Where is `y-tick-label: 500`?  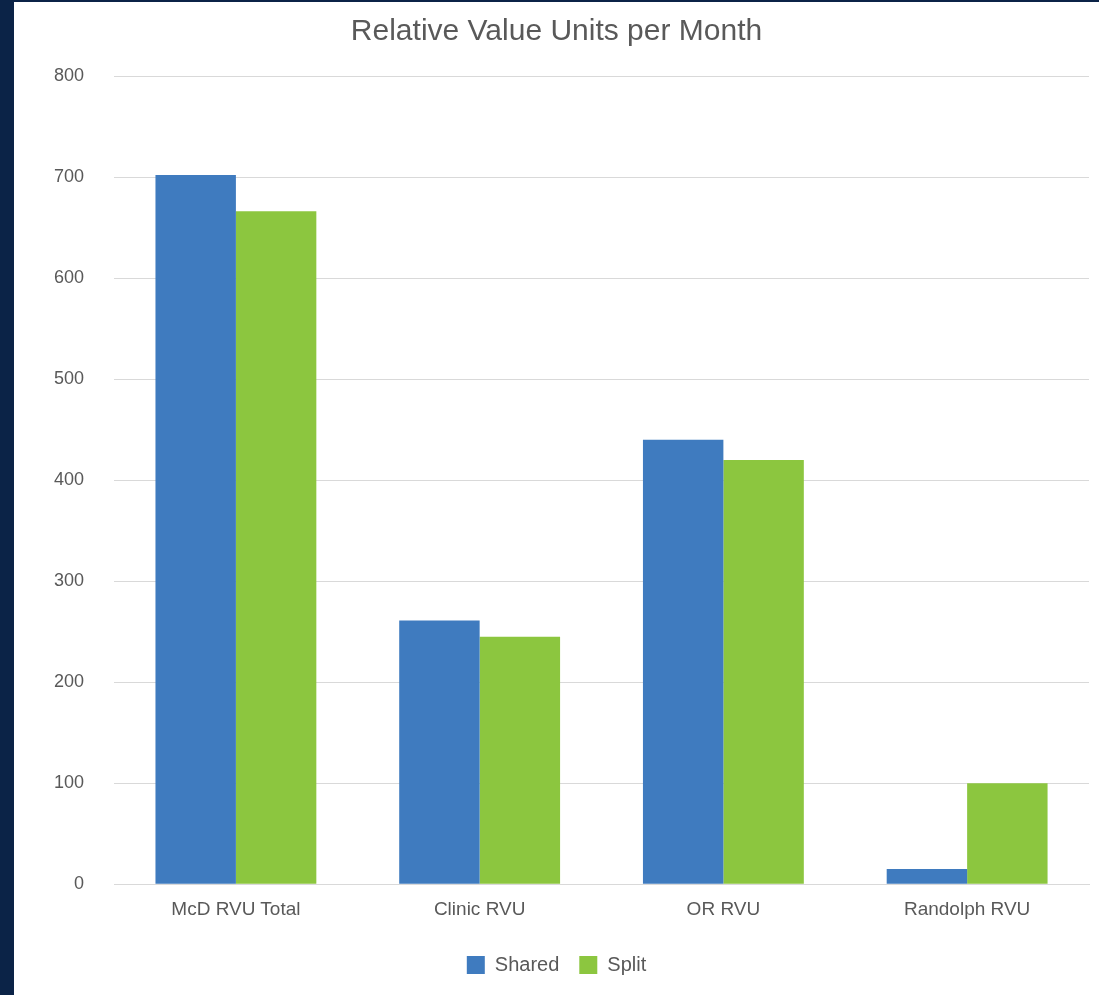 y-tick-label: 500 is located at coordinates (69, 378).